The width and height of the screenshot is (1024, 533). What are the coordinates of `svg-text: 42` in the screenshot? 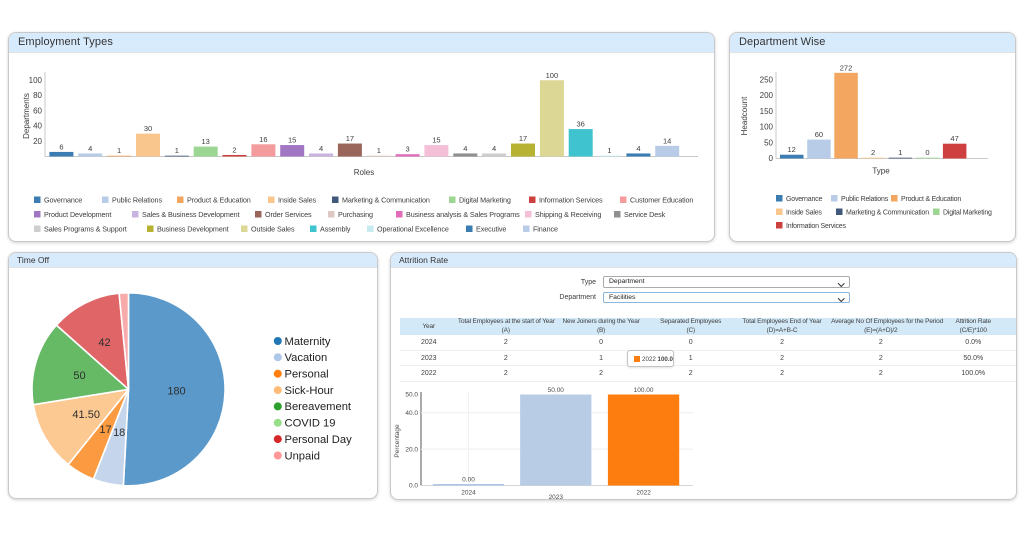 It's located at (104, 343).